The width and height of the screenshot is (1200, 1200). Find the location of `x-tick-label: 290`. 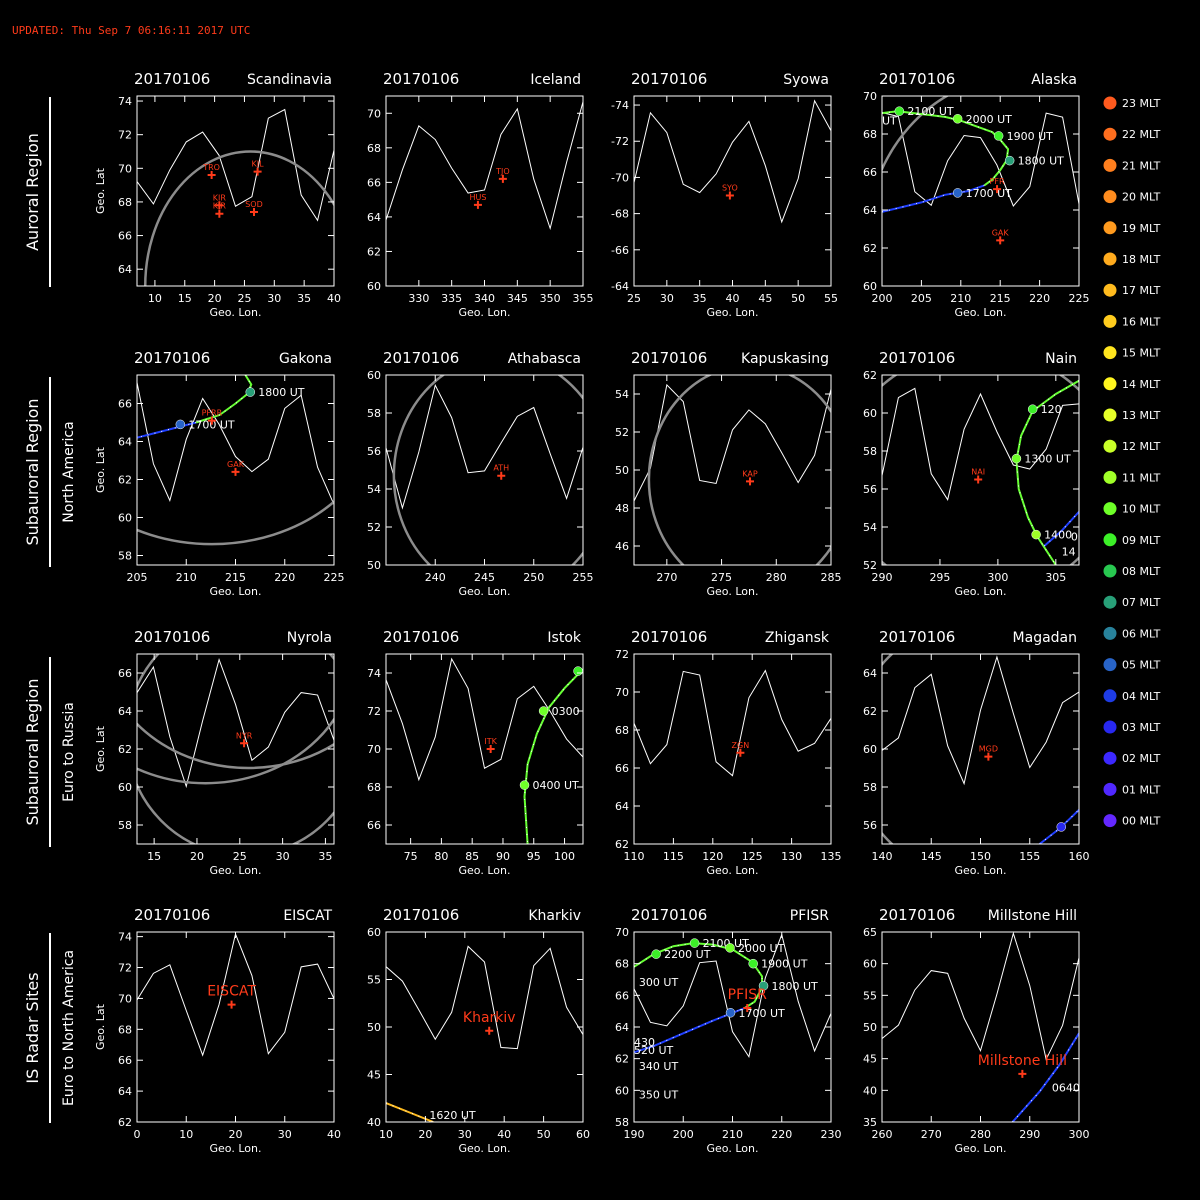

x-tick-label: 290 is located at coordinates (1029, 1134).